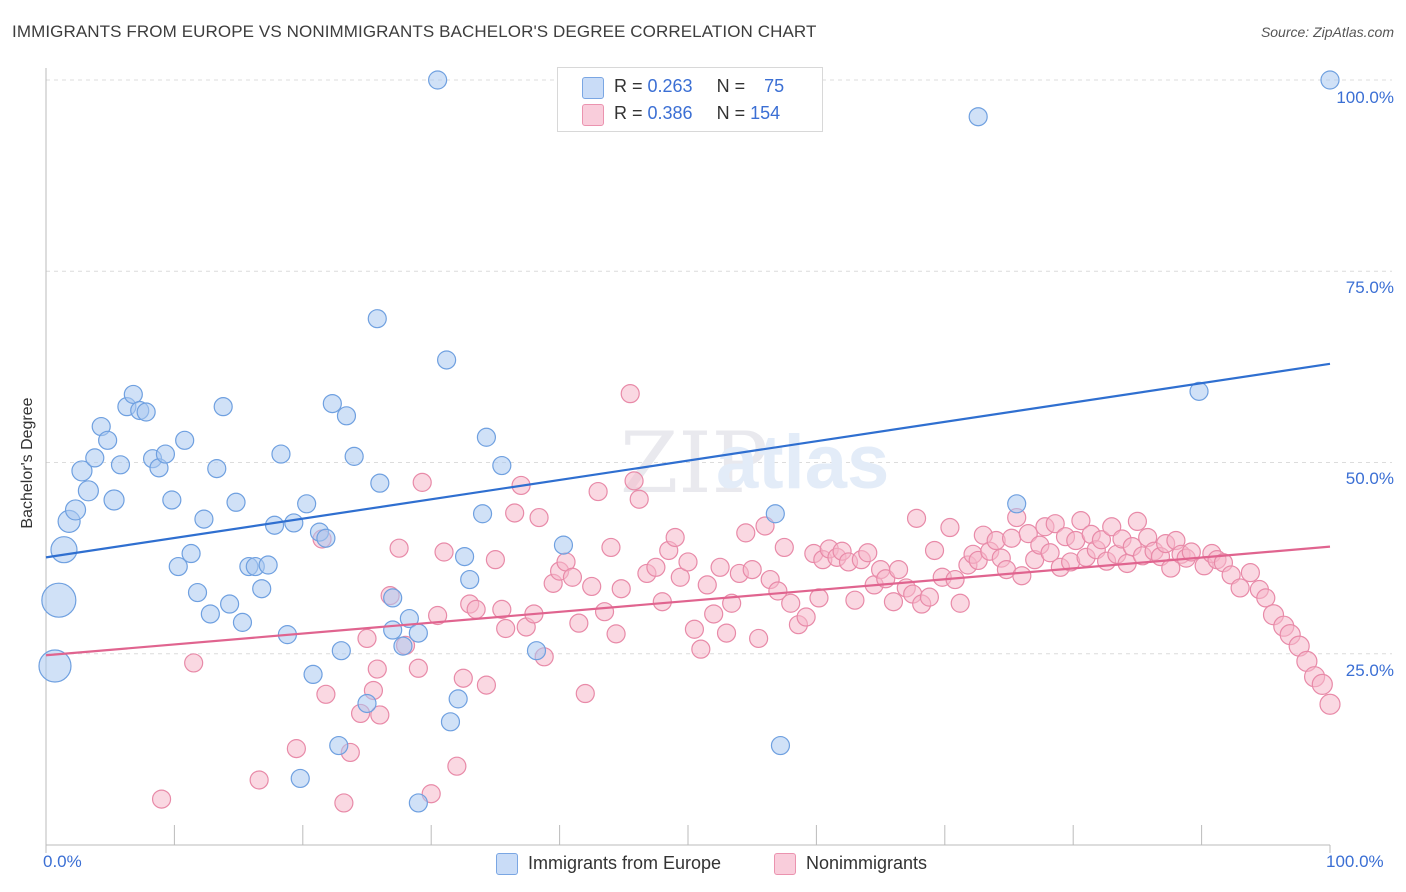 Image resolution: width=1406 pixels, height=892 pixels. I want to click on y-tick-label: 75.0%, so click(1369, 287).